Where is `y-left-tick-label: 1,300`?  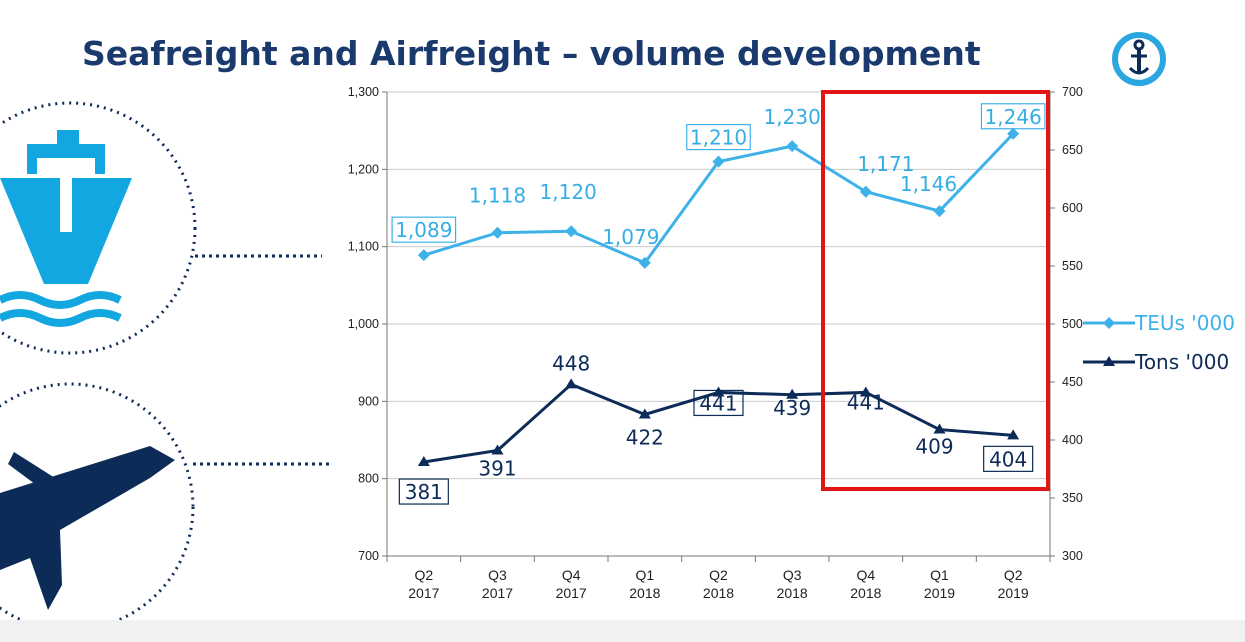
y-left-tick-label: 1,300 is located at coordinates (363, 92).